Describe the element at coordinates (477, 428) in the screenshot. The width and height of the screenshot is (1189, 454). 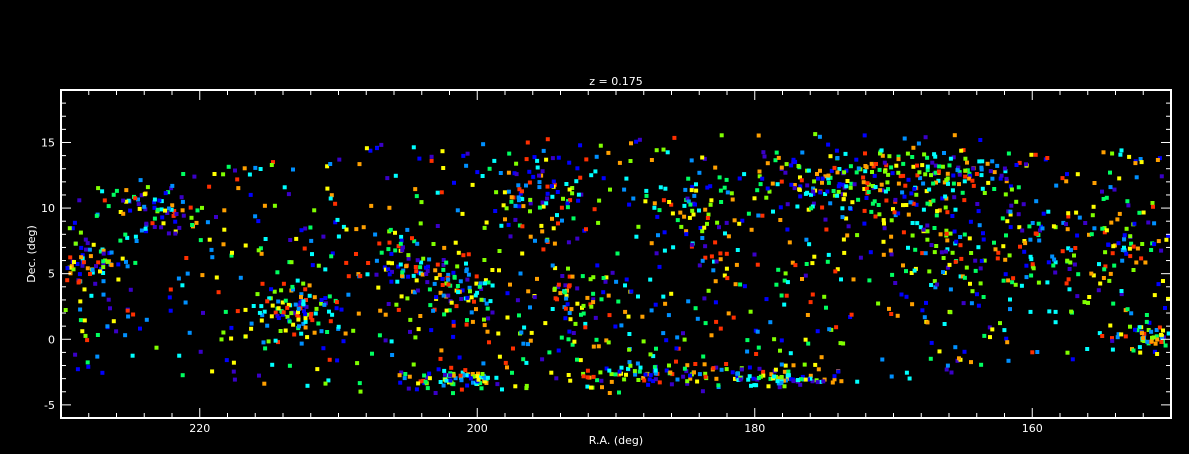
I see `x-tick-label: 200` at that location.